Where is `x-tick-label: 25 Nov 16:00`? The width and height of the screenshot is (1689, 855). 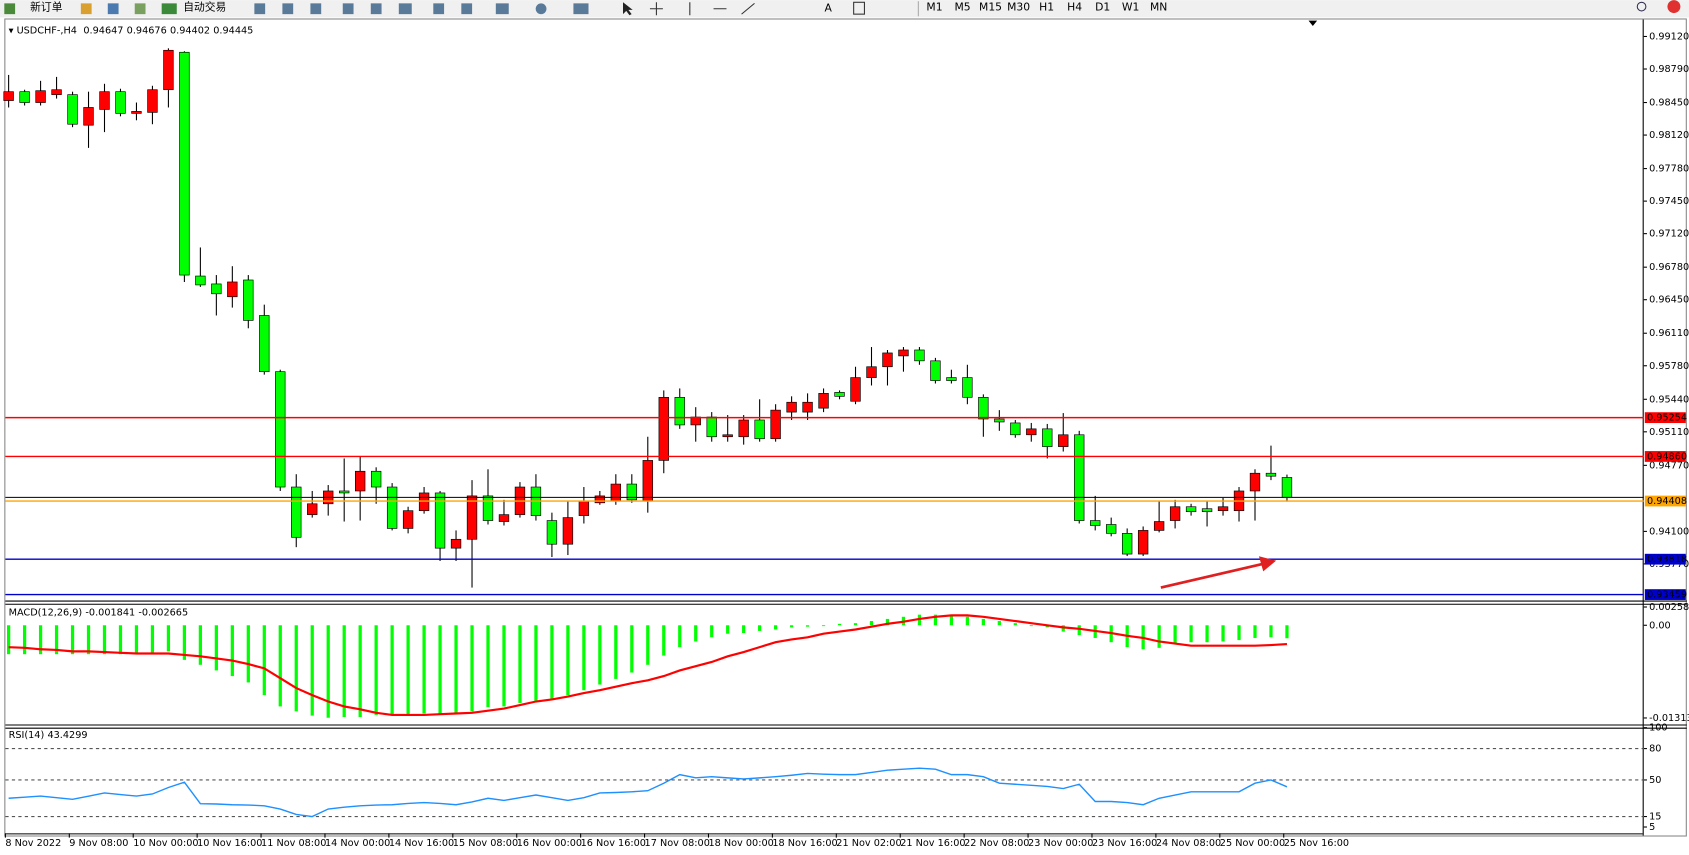 x-tick-label: 25 Nov 16:00 is located at coordinates (1316, 843).